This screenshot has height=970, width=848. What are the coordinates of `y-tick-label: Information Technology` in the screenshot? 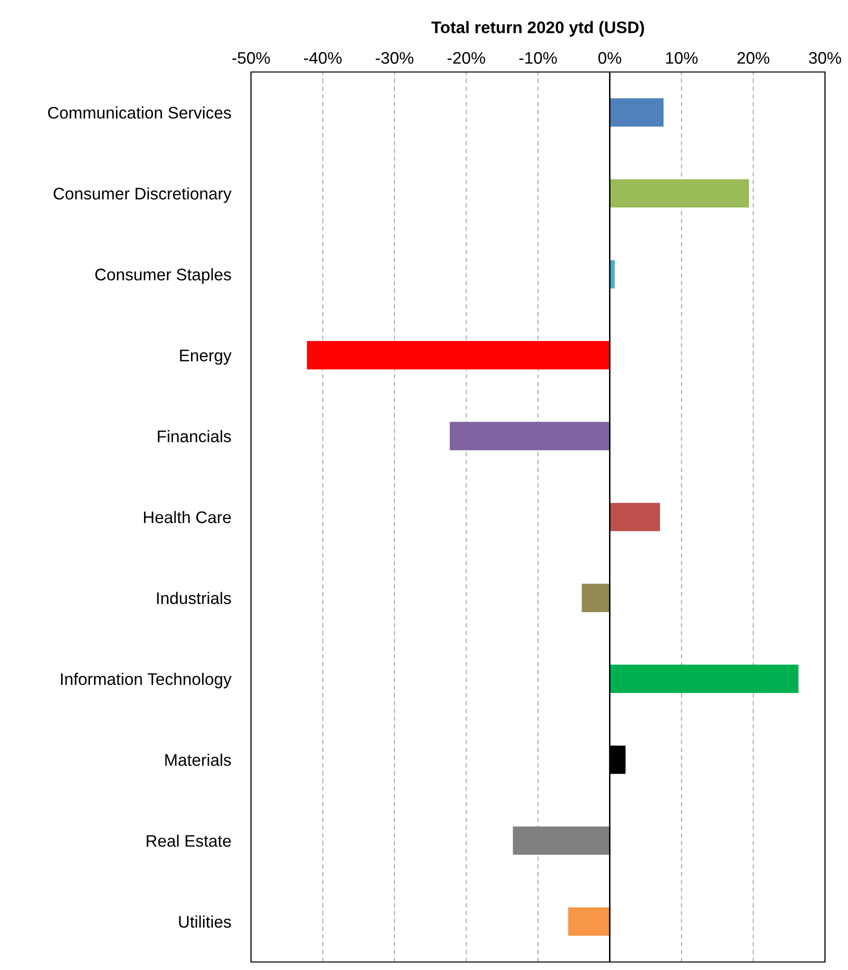 It's located at (146, 680).